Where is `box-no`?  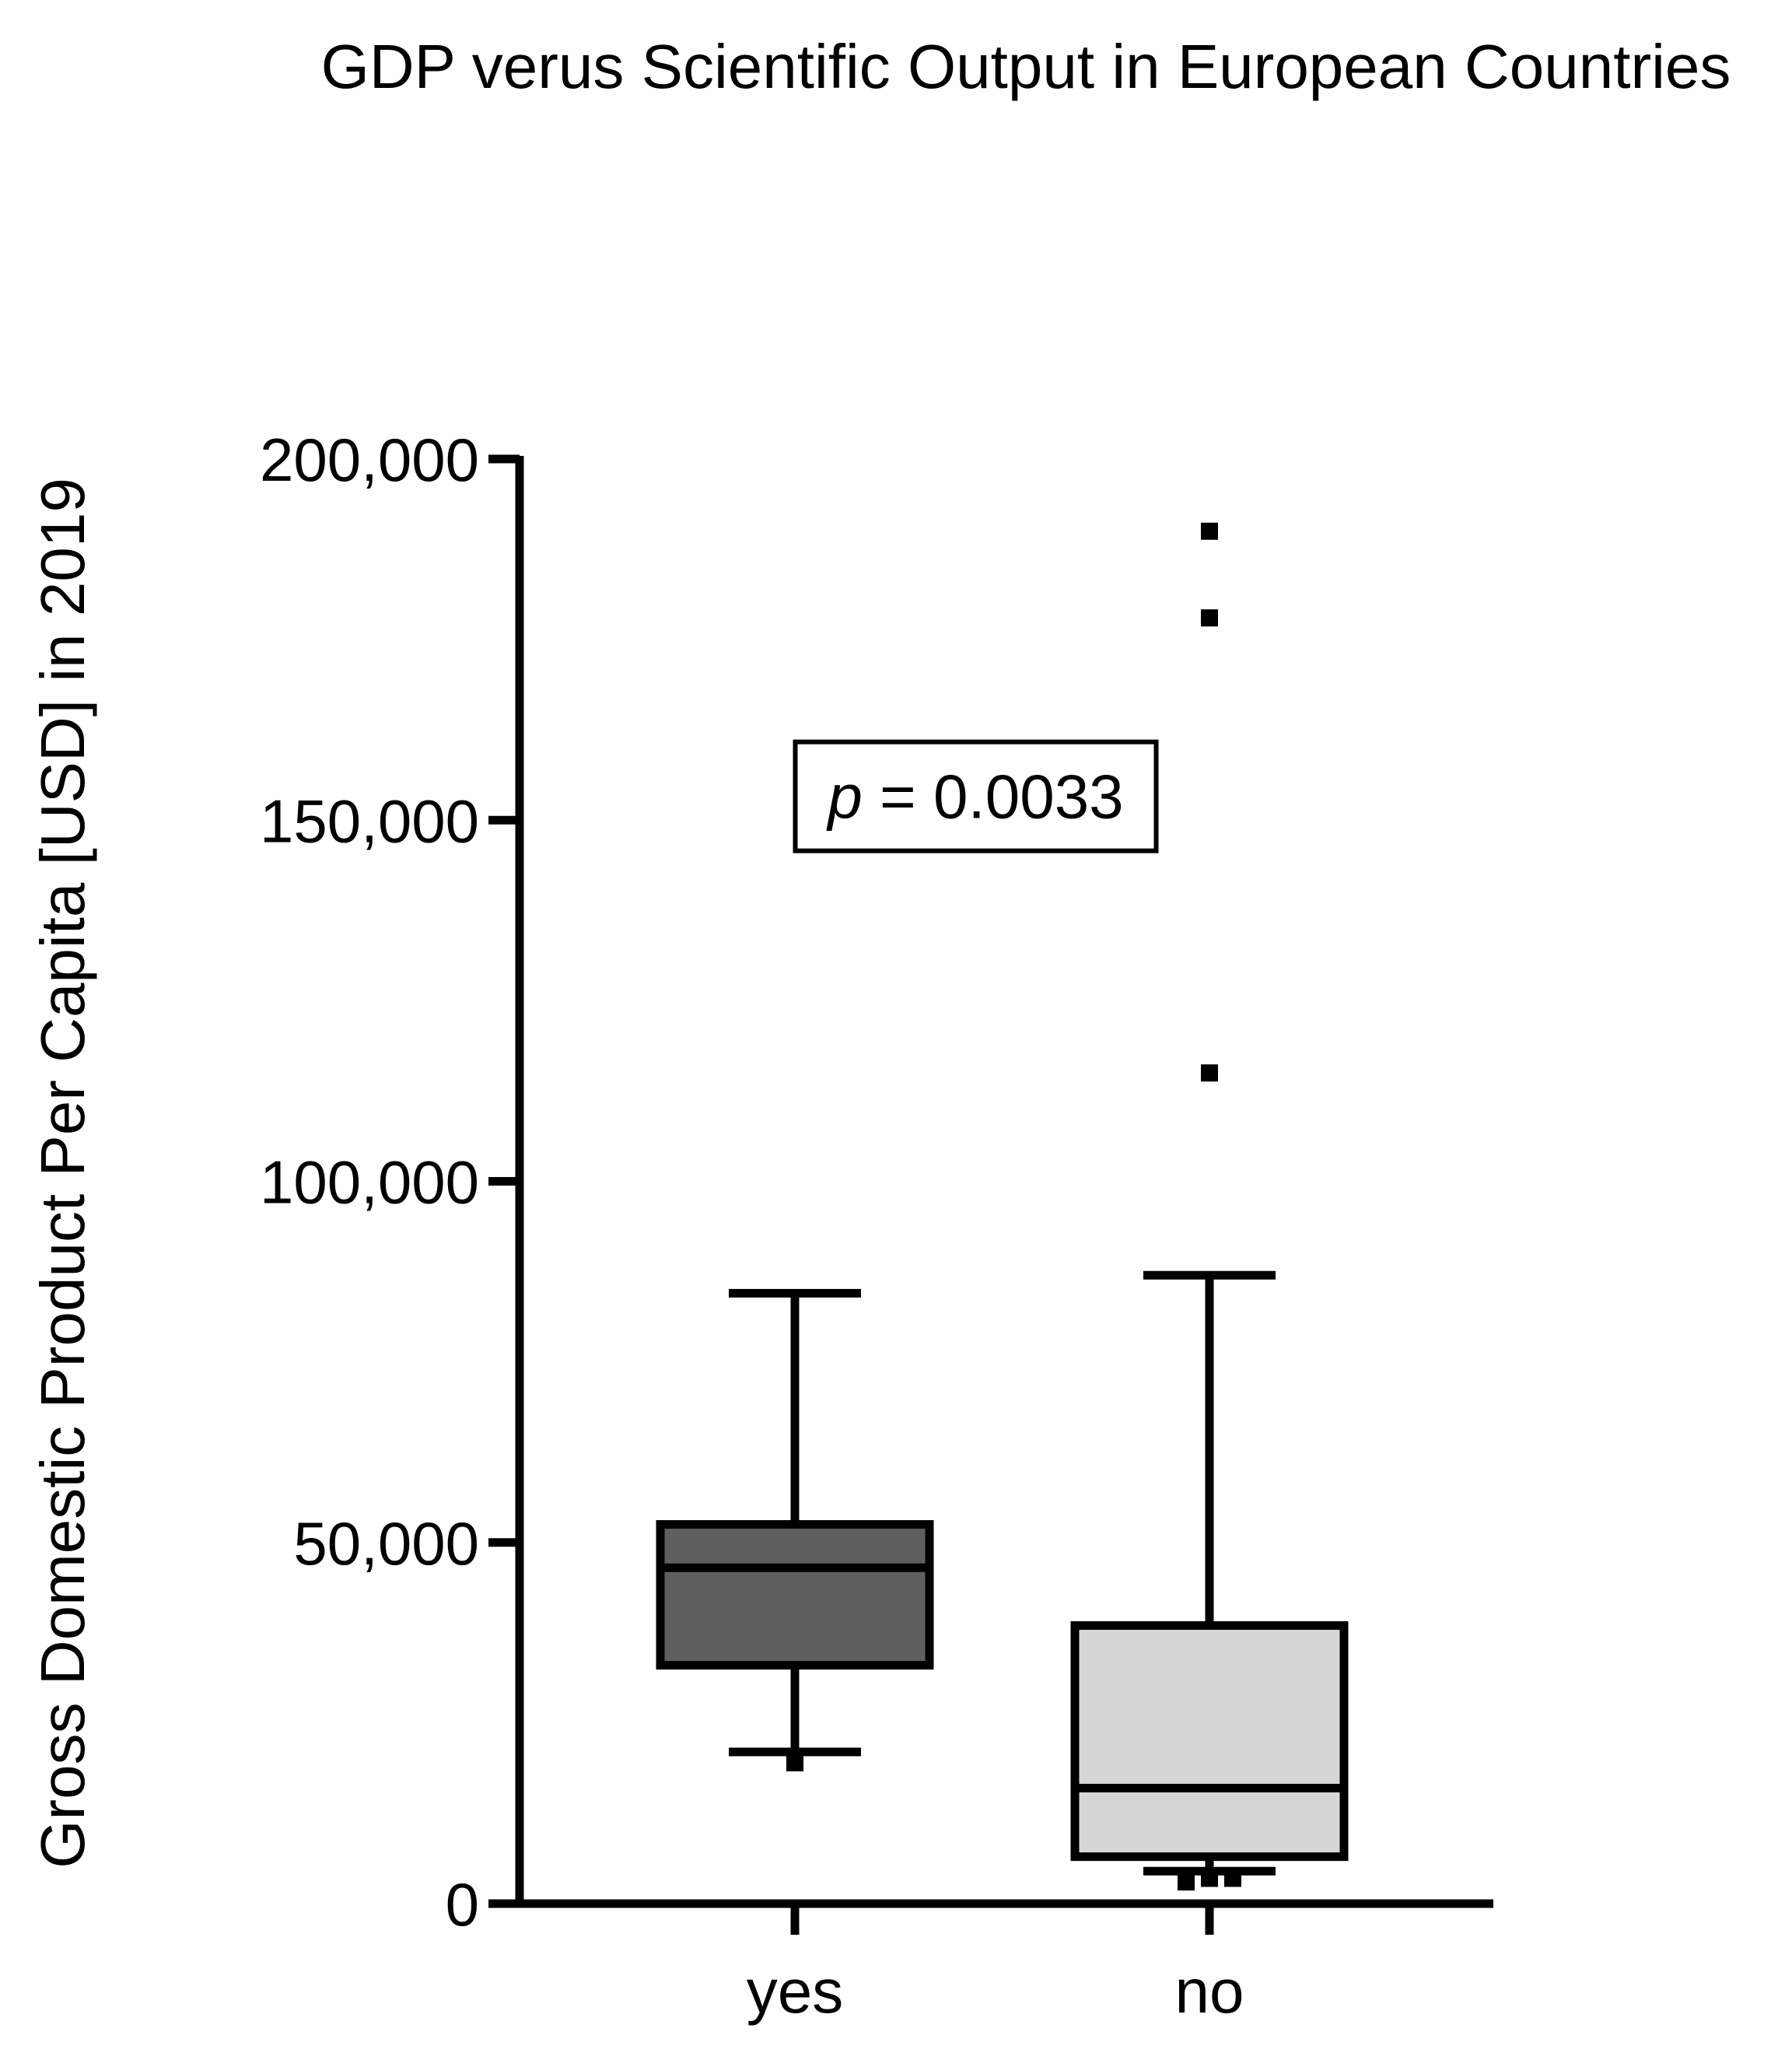 box-no is located at coordinates (1209, 1206).